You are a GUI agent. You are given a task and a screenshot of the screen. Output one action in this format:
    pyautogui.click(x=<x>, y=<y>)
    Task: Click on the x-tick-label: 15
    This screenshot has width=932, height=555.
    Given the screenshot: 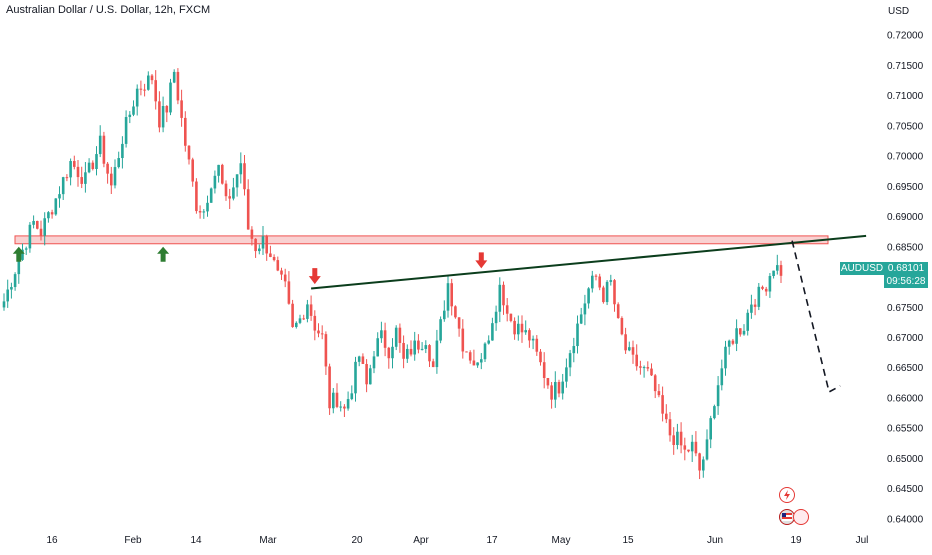 What is the action you would take?
    pyautogui.click(x=628, y=540)
    